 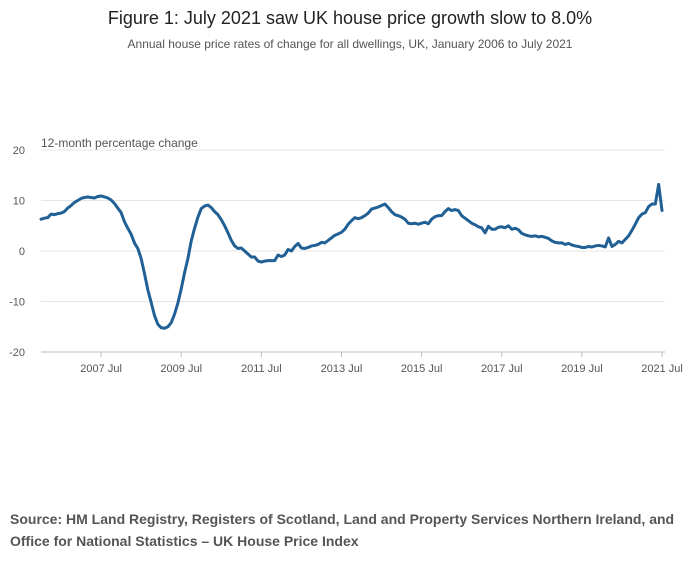 What do you see at coordinates (422, 369) in the screenshot?
I see `x-tick-label: 2015 Jul` at bounding box center [422, 369].